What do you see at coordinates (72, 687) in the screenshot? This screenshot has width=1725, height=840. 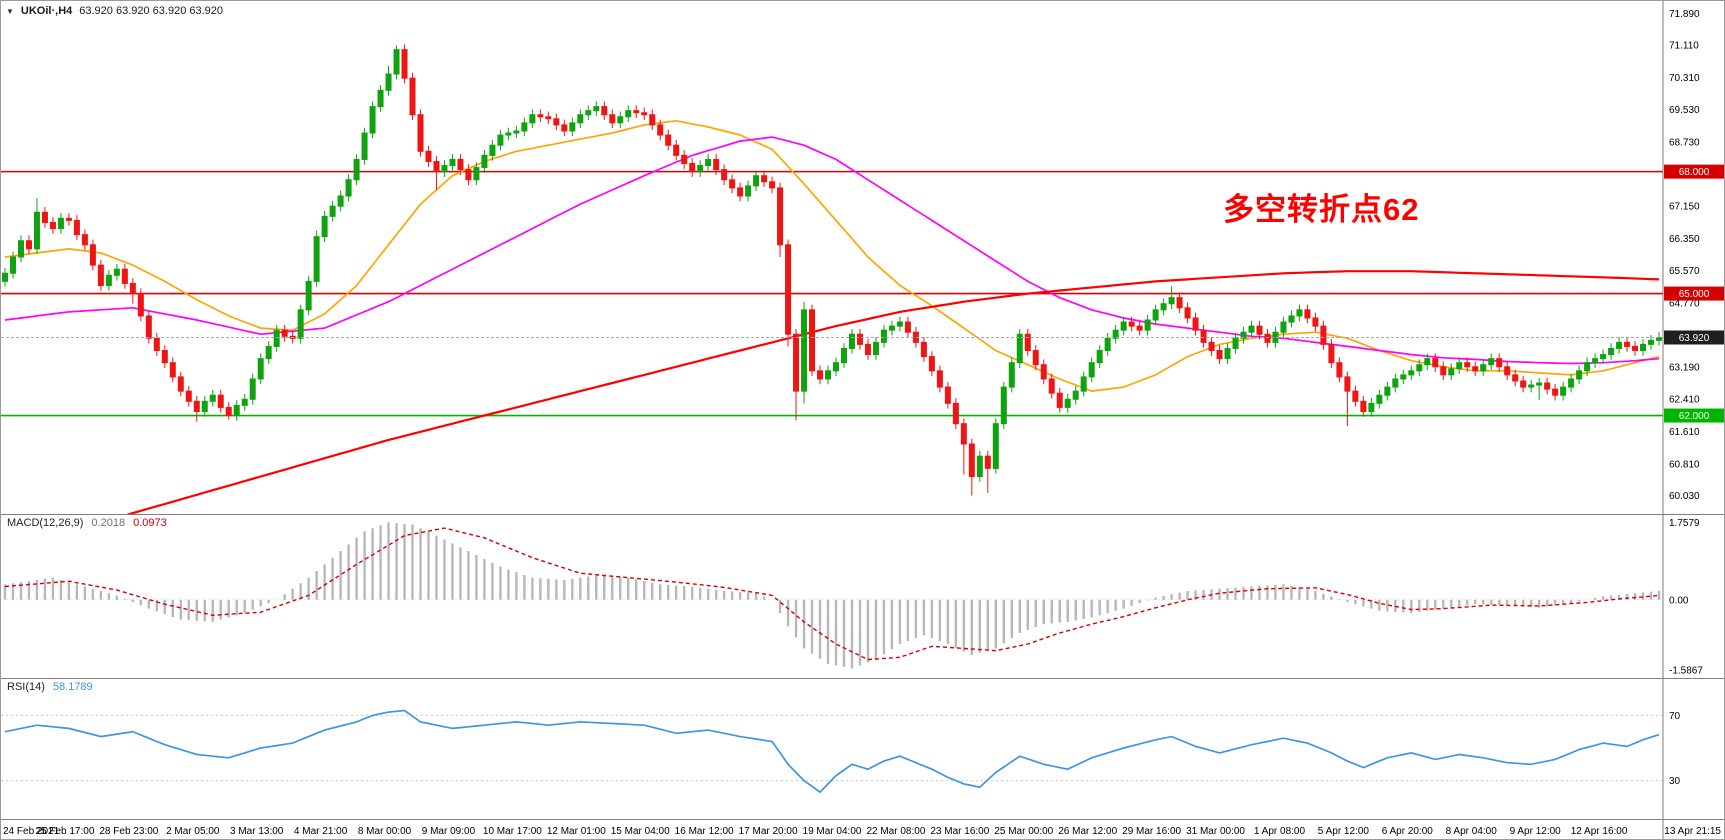 I see `rsi-value: 58.1789` at bounding box center [72, 687].